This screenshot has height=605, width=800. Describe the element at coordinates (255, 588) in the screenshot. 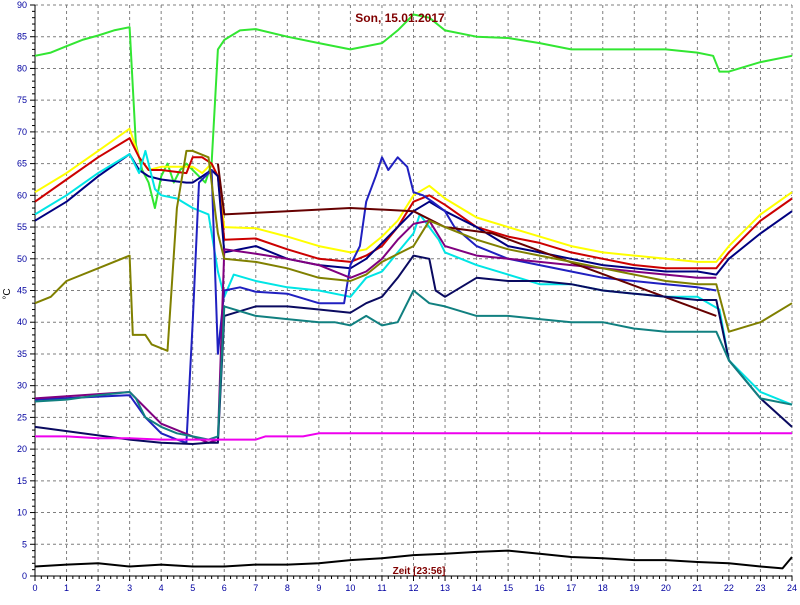

I see `x-tick-label: 7` at that location.